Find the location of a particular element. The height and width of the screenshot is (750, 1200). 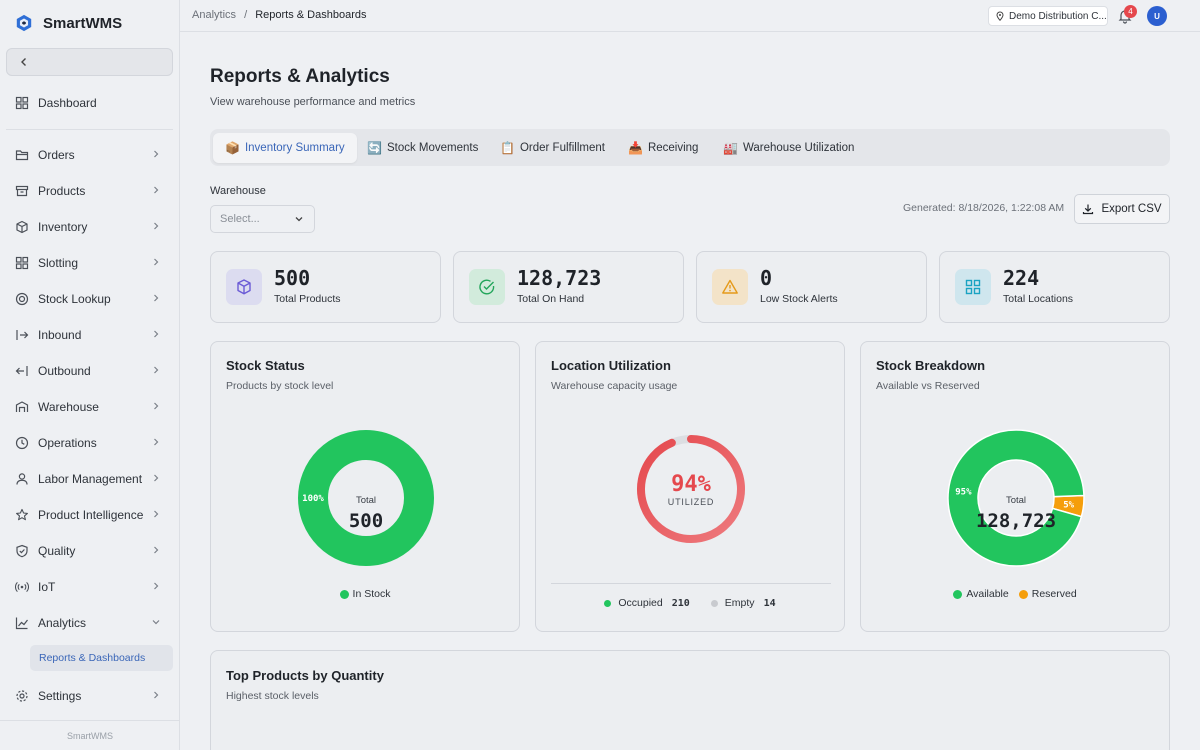

sidebar-item-quality: Quality is located at coordinates (89, 551).